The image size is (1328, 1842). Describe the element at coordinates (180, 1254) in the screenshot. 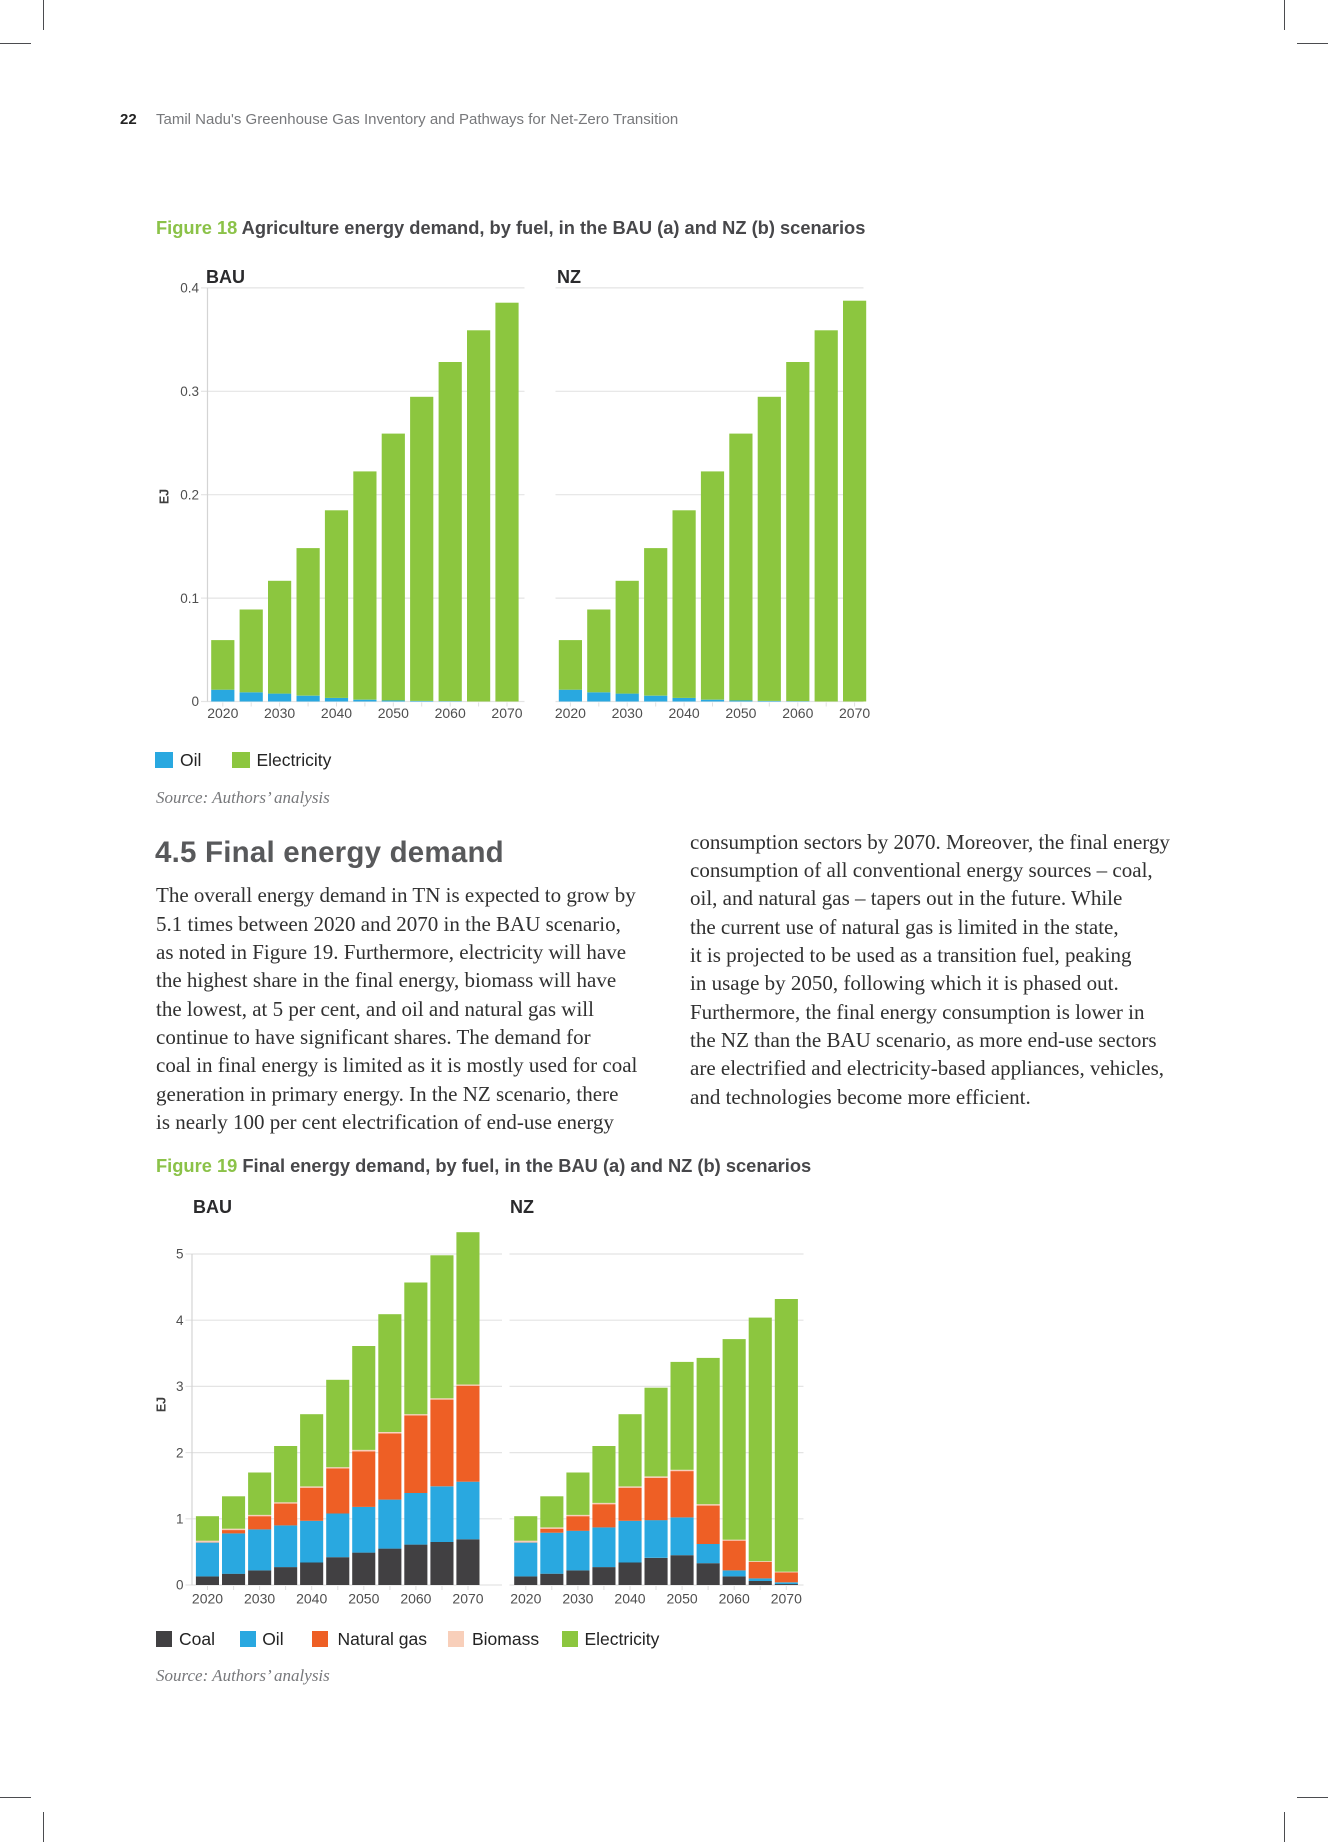

I see `svg-text: 5` at that location.